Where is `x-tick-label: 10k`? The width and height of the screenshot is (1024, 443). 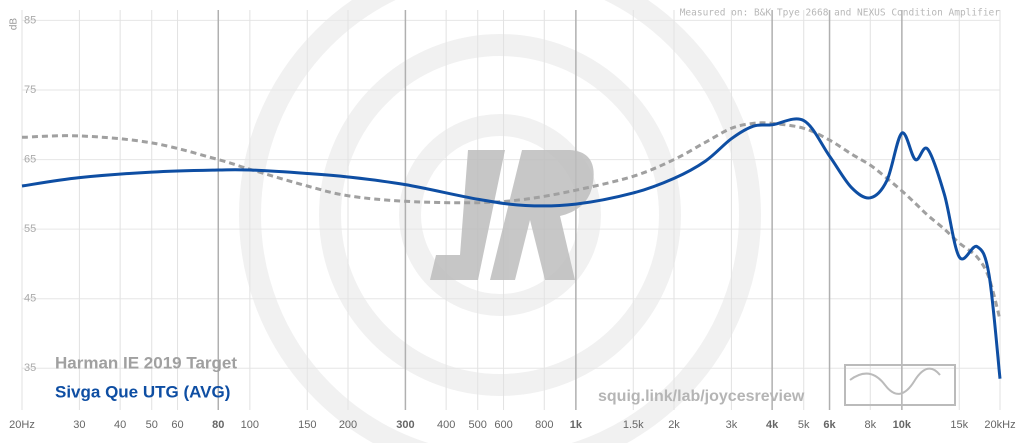
x-tick-label: 10k is located at coordinates (902, 425).